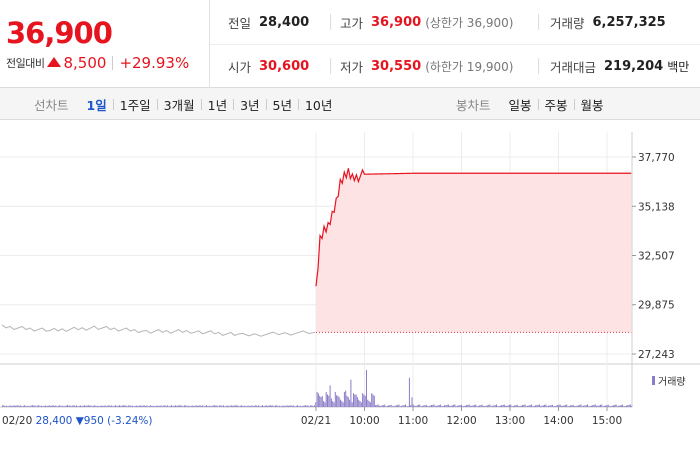 The height and width of the screenshot is (450, 700). I want to click on tab-5y: 5년, so click(282, 105).